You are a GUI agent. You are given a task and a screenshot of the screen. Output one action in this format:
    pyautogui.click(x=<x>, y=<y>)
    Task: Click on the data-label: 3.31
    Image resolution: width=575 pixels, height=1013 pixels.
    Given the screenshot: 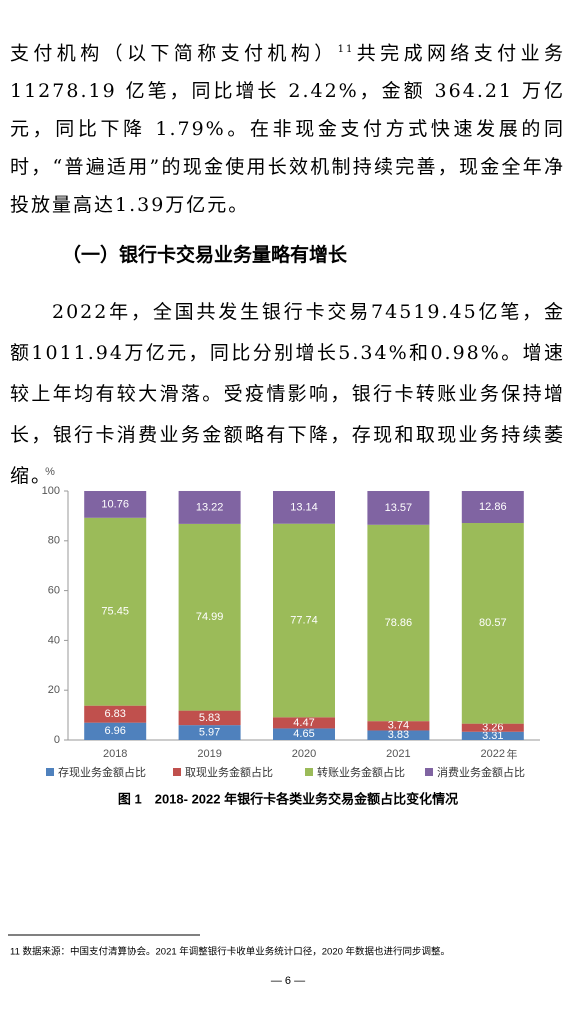 What is the action you would take?
    pyautogui.click(x=492, y=736)
    